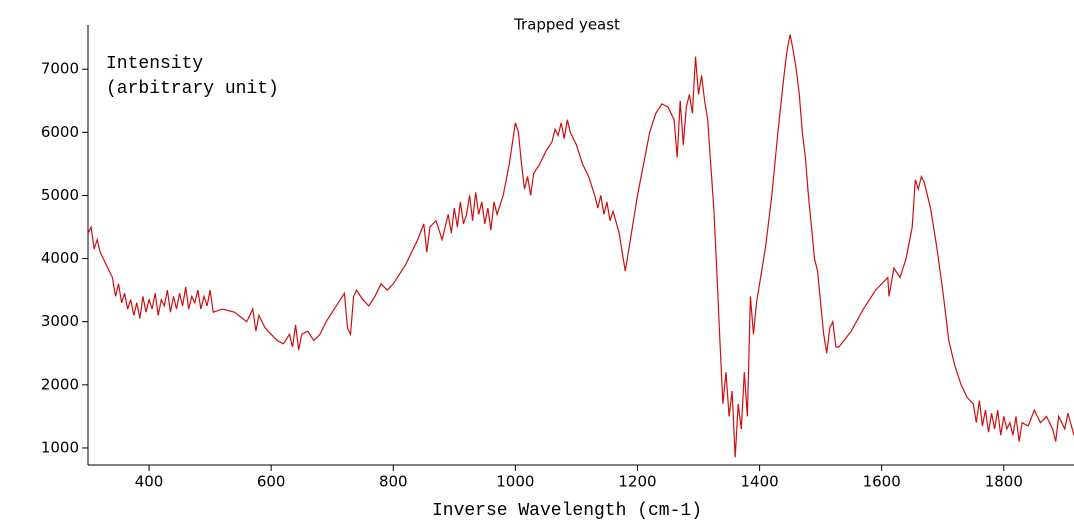 This screenshot has height=523, width=1074. I want to click on x-axis-label: Inverse Wavelength (cm-1), so click(567, 511).